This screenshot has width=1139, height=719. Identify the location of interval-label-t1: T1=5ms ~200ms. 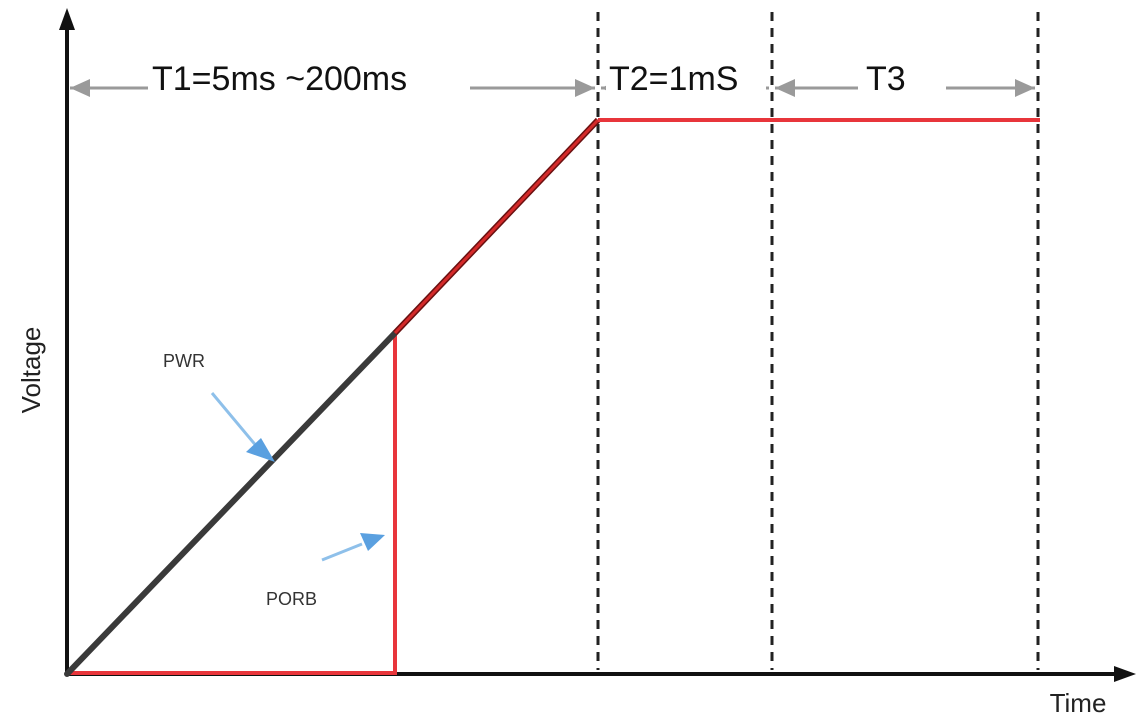
(279, 79).